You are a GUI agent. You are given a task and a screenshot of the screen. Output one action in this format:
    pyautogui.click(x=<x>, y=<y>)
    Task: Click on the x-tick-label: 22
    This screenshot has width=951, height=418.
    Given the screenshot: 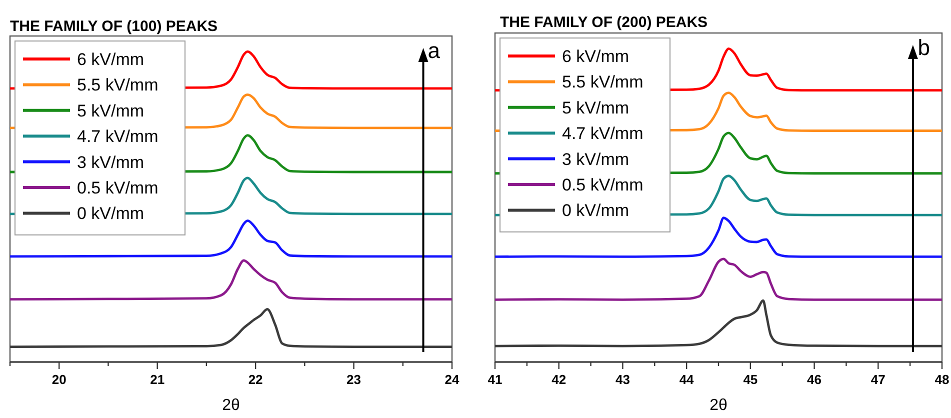 What is the action you would take?
    pyautogui.click(x=255, y=379)
    